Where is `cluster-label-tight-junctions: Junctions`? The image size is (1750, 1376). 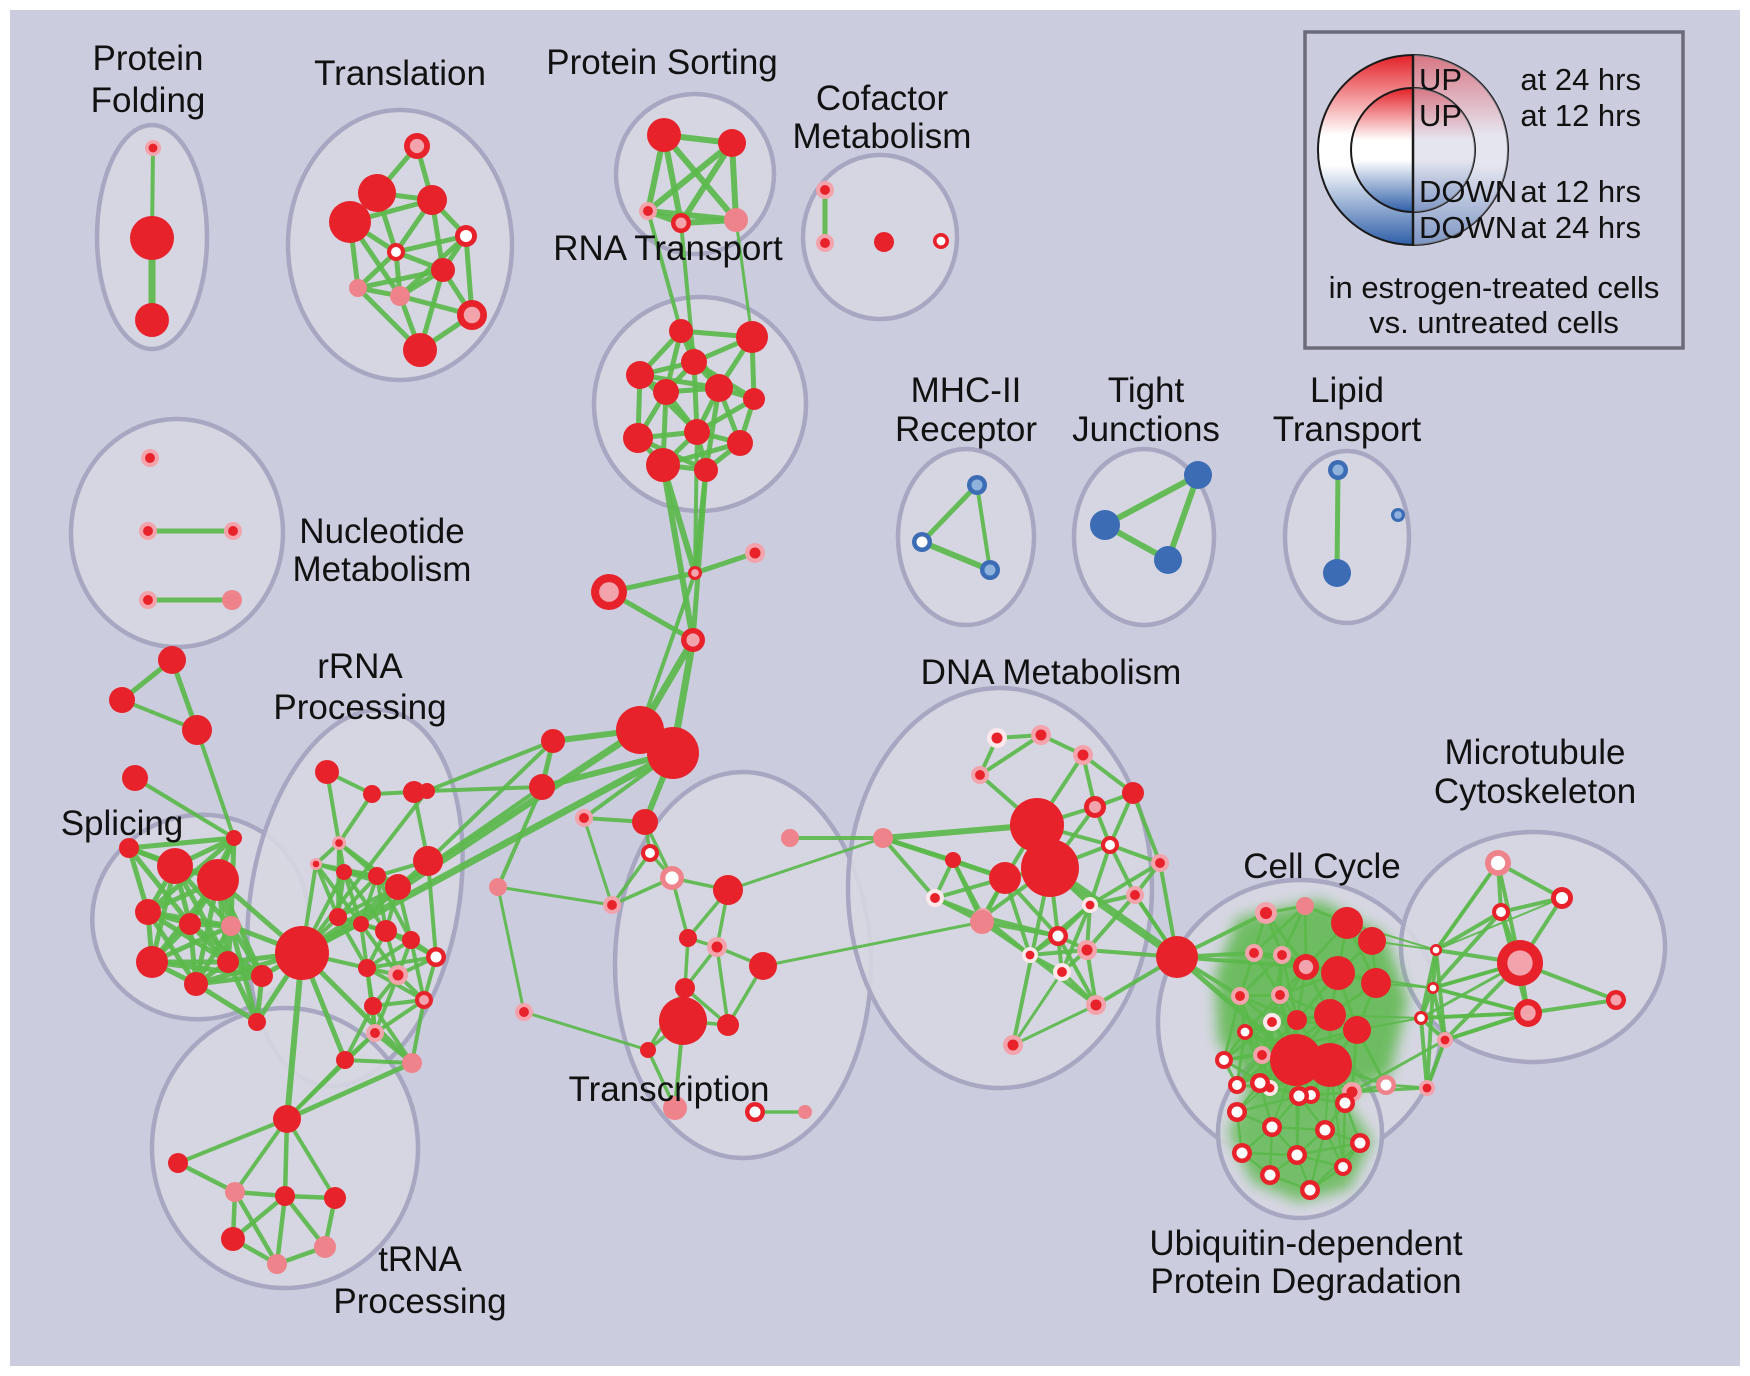
cluster-label-tight-junctions: Junctions is located at coordinates (1146, 429).